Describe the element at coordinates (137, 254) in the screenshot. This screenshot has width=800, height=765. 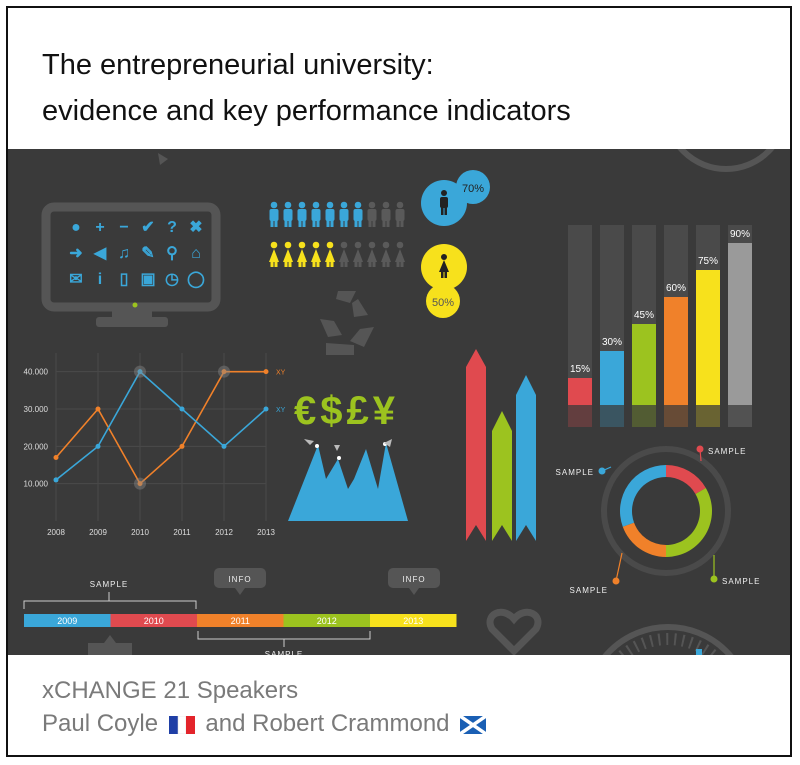
I see `icon-grid: ● + − ✔? ✖ ➜ ◀ ♫ ✎ ⚲ ⌂ ✉ i ▯ ▣ ◷ ◯` at that location.